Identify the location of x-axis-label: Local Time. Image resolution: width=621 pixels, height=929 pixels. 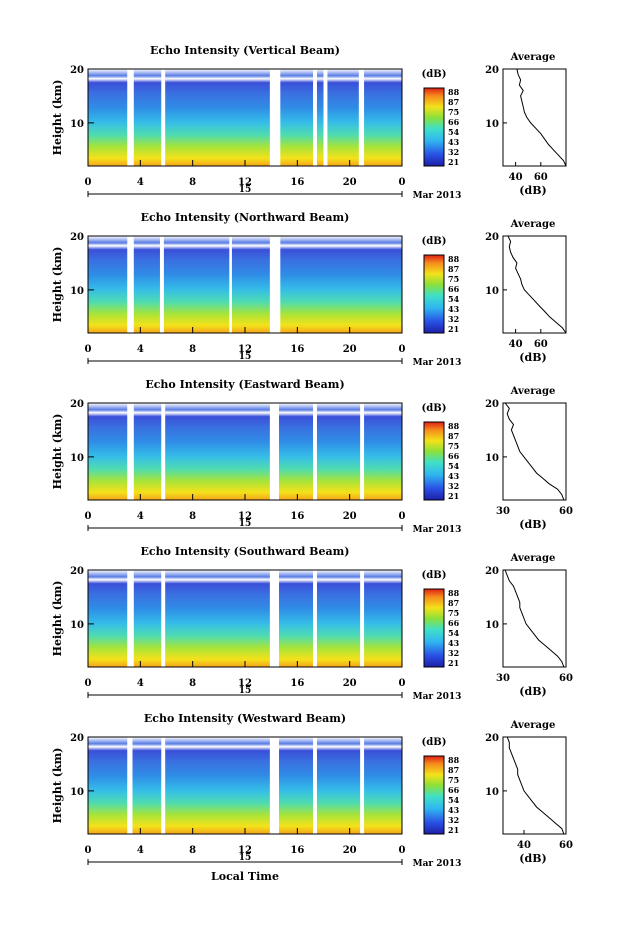
(245, 876).